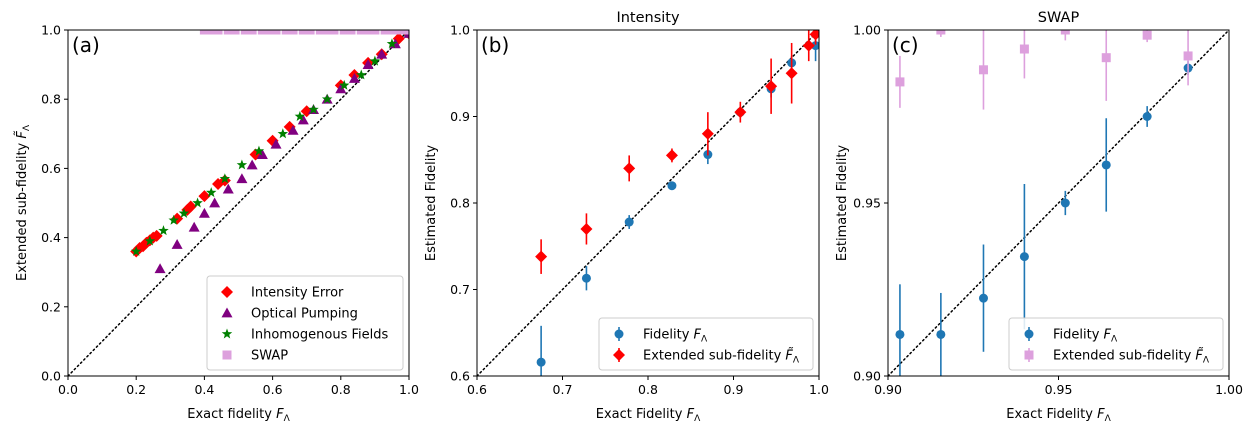  I want to click on legend-entry: Intensity Error, so click(297, 293).